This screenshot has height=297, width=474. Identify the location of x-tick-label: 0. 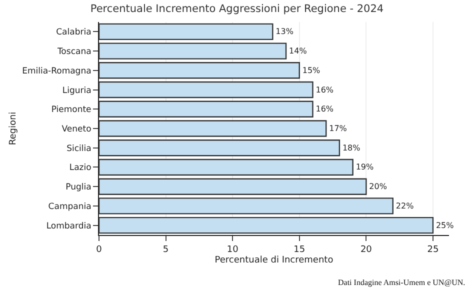
(99, 249).